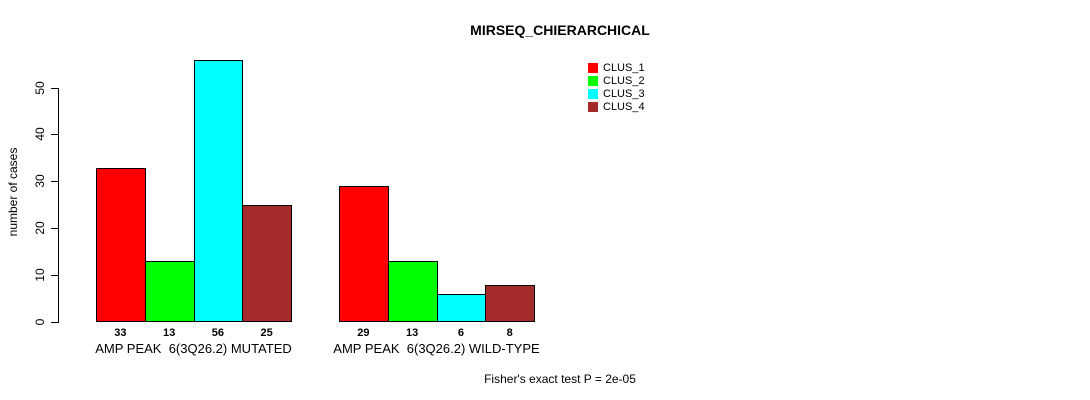 Image resolution: width=1090 pixels, height=400 pixels. What do you see at coordinates (266, 333) in the screenshot?
I see `bar-value-label: 25` at bounding box center [266, 333].